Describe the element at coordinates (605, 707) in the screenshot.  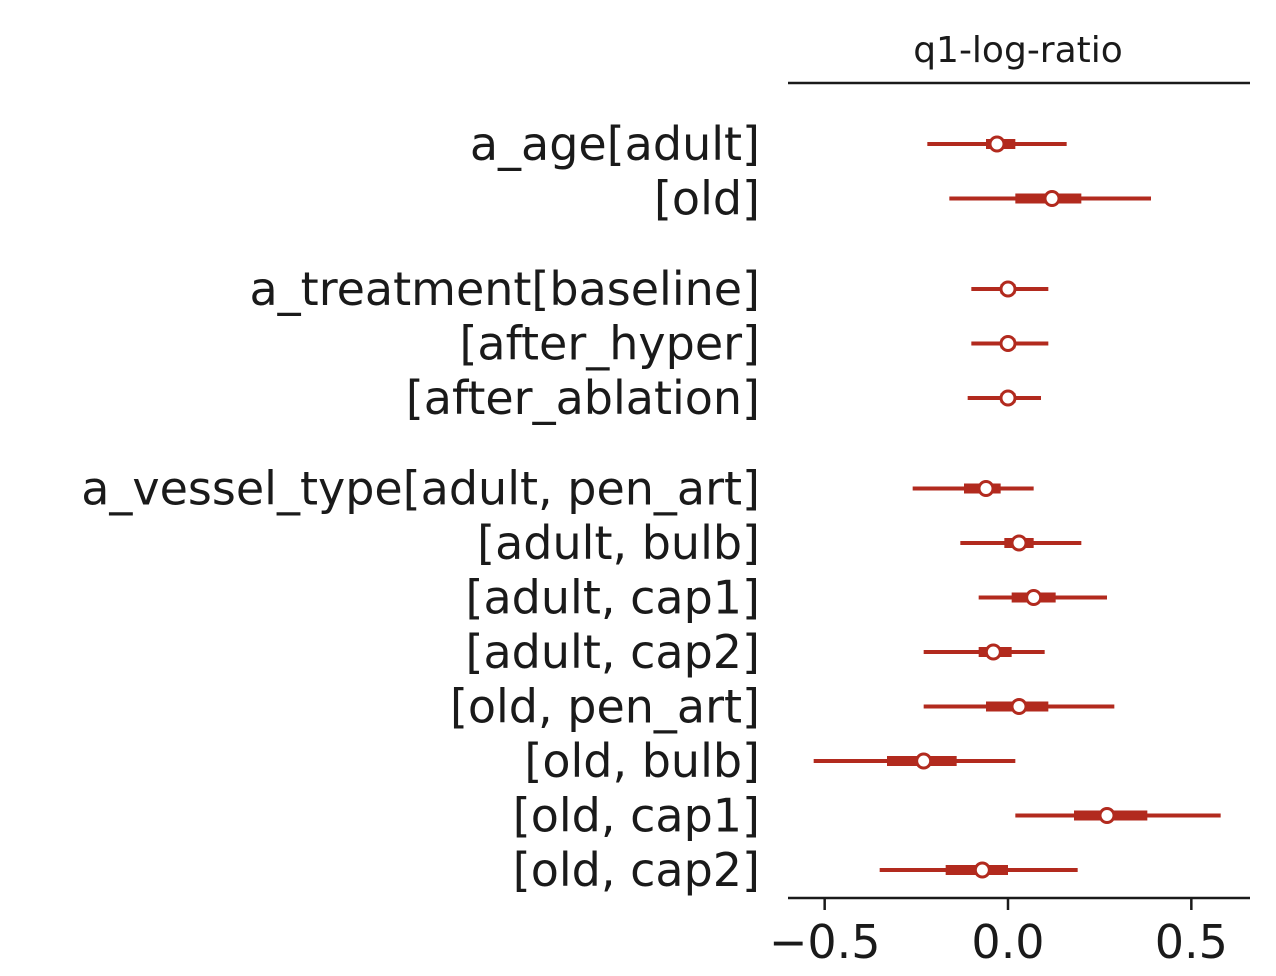
I see `row-label: [old, pen_art]` at that location.